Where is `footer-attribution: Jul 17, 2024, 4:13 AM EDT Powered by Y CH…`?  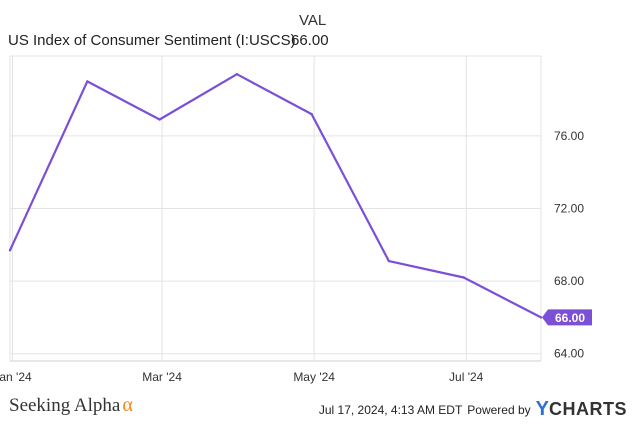 footer-attribution: Jul 17, 2024, 4:13 AM EDT Powered by Y CH… is located at coordinates (473, 409).